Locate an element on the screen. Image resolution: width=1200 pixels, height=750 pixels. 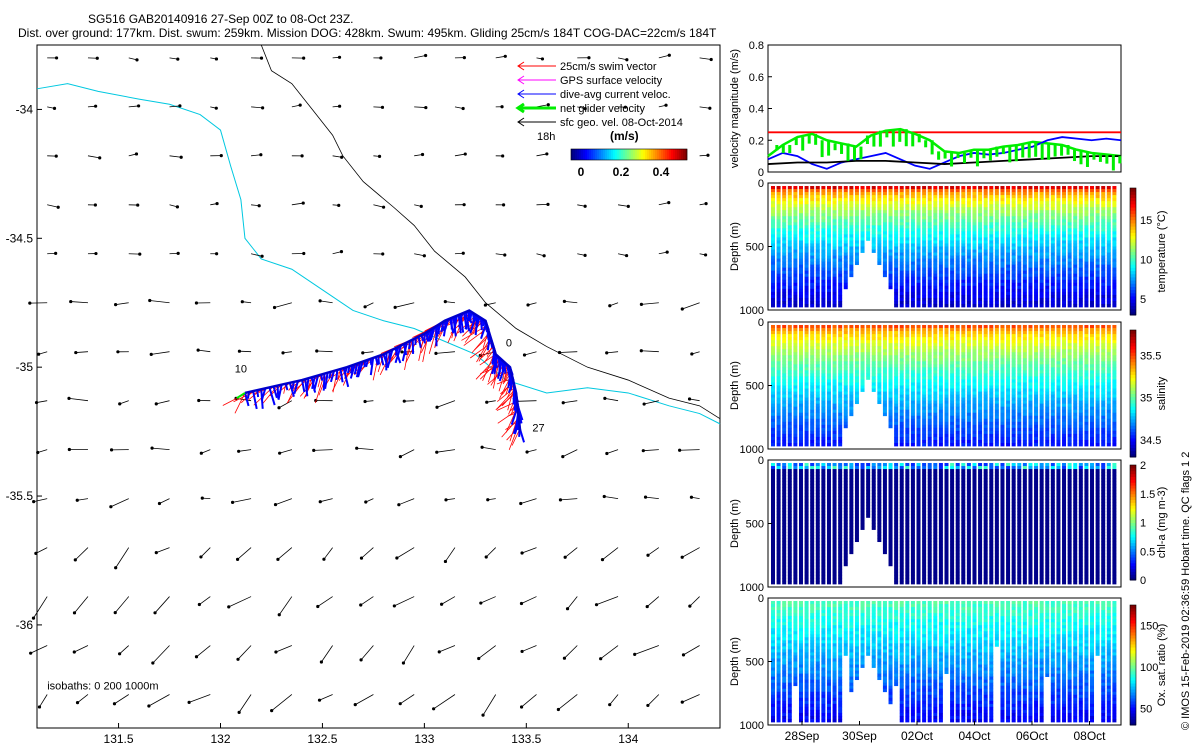
section-colorbar-tick: 10 is located at coordinates (1146, 260).